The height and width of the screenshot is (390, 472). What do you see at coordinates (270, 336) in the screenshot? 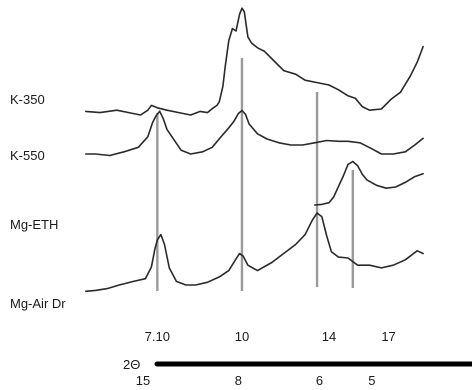
I see `top-tick-labels: 7.10 10 14 17` at bounding box center [270, 336].